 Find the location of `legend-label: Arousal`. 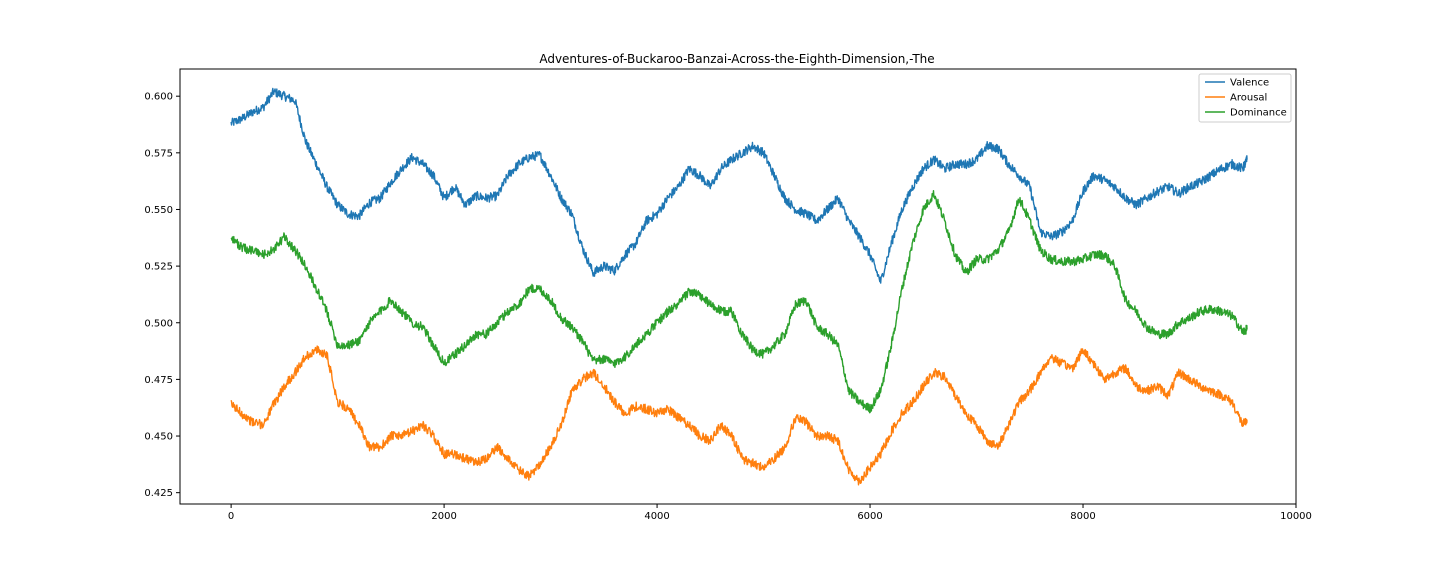

legend-label: Arousal is located at coordinates (1248, 98).